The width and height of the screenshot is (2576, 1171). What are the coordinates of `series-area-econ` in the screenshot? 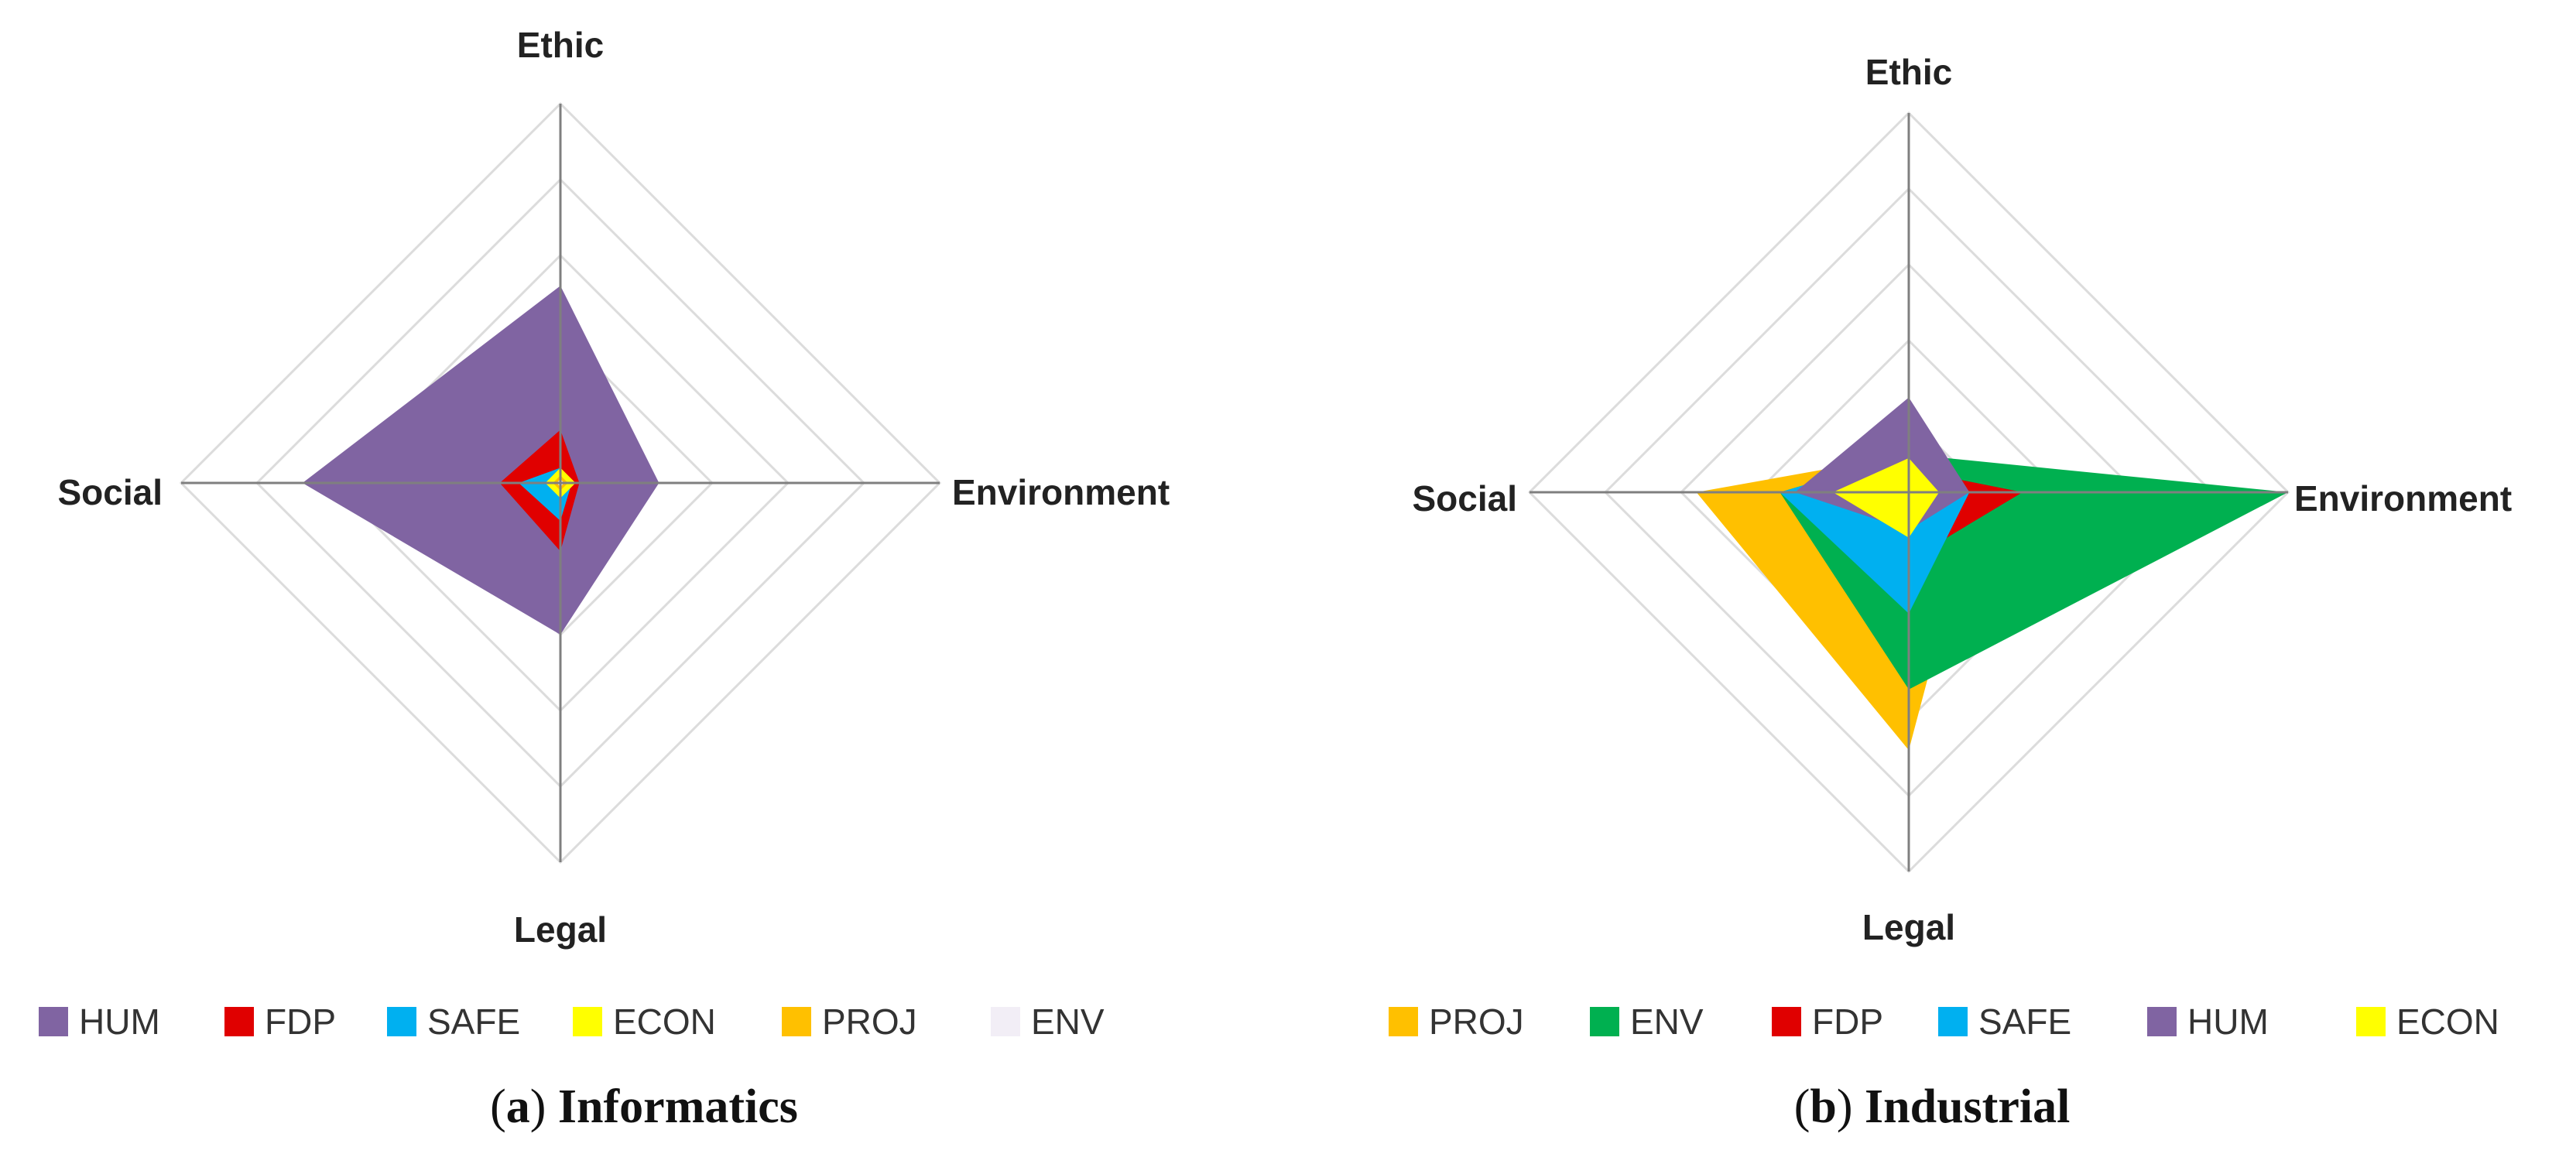 It's located at (1887, 498).